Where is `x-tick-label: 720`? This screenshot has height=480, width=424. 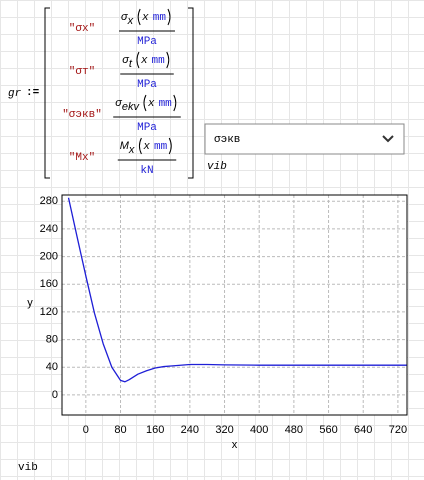 x-tick-label: 720 is located at coordinates (398, 430).